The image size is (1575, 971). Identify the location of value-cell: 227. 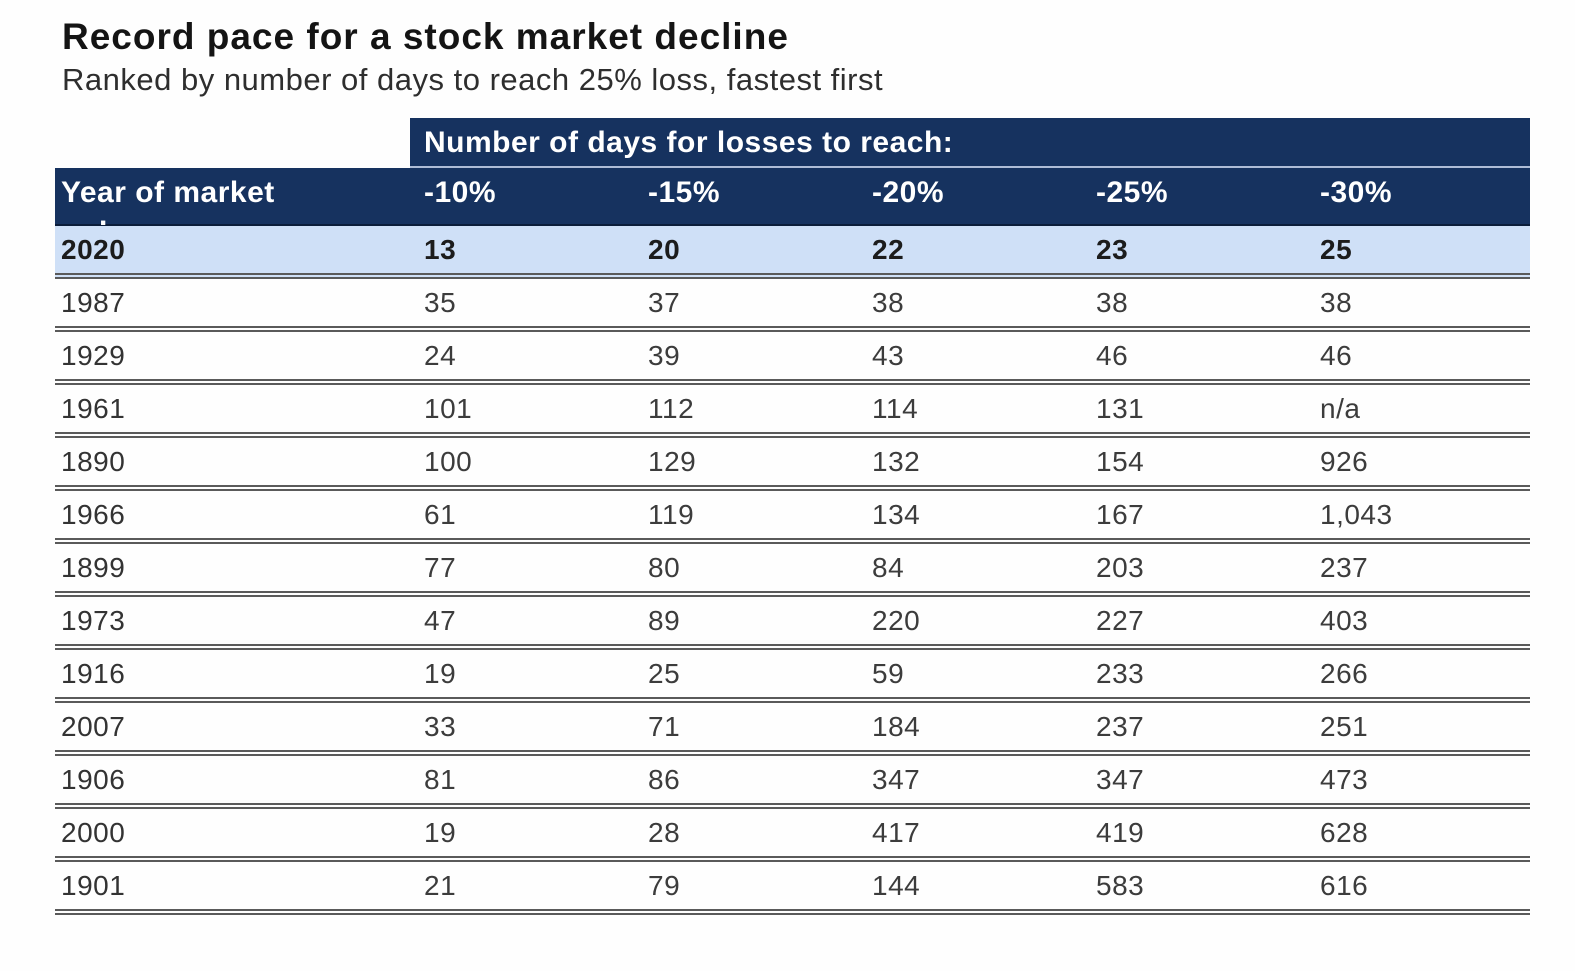
(1120, 620).